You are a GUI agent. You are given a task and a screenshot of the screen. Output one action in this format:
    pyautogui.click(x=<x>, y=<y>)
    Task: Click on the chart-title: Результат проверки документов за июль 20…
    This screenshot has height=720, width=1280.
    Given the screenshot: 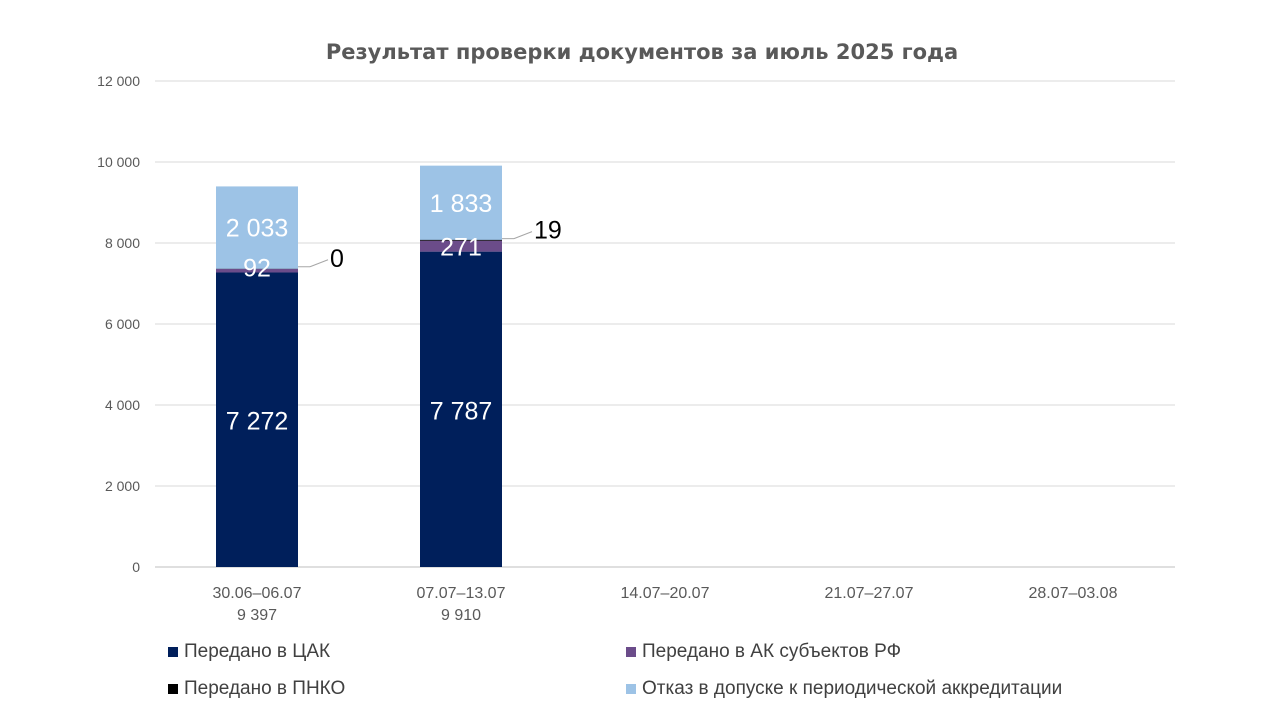 What is the action you would take?
    pyautogui.click(x=642, y=52)
    